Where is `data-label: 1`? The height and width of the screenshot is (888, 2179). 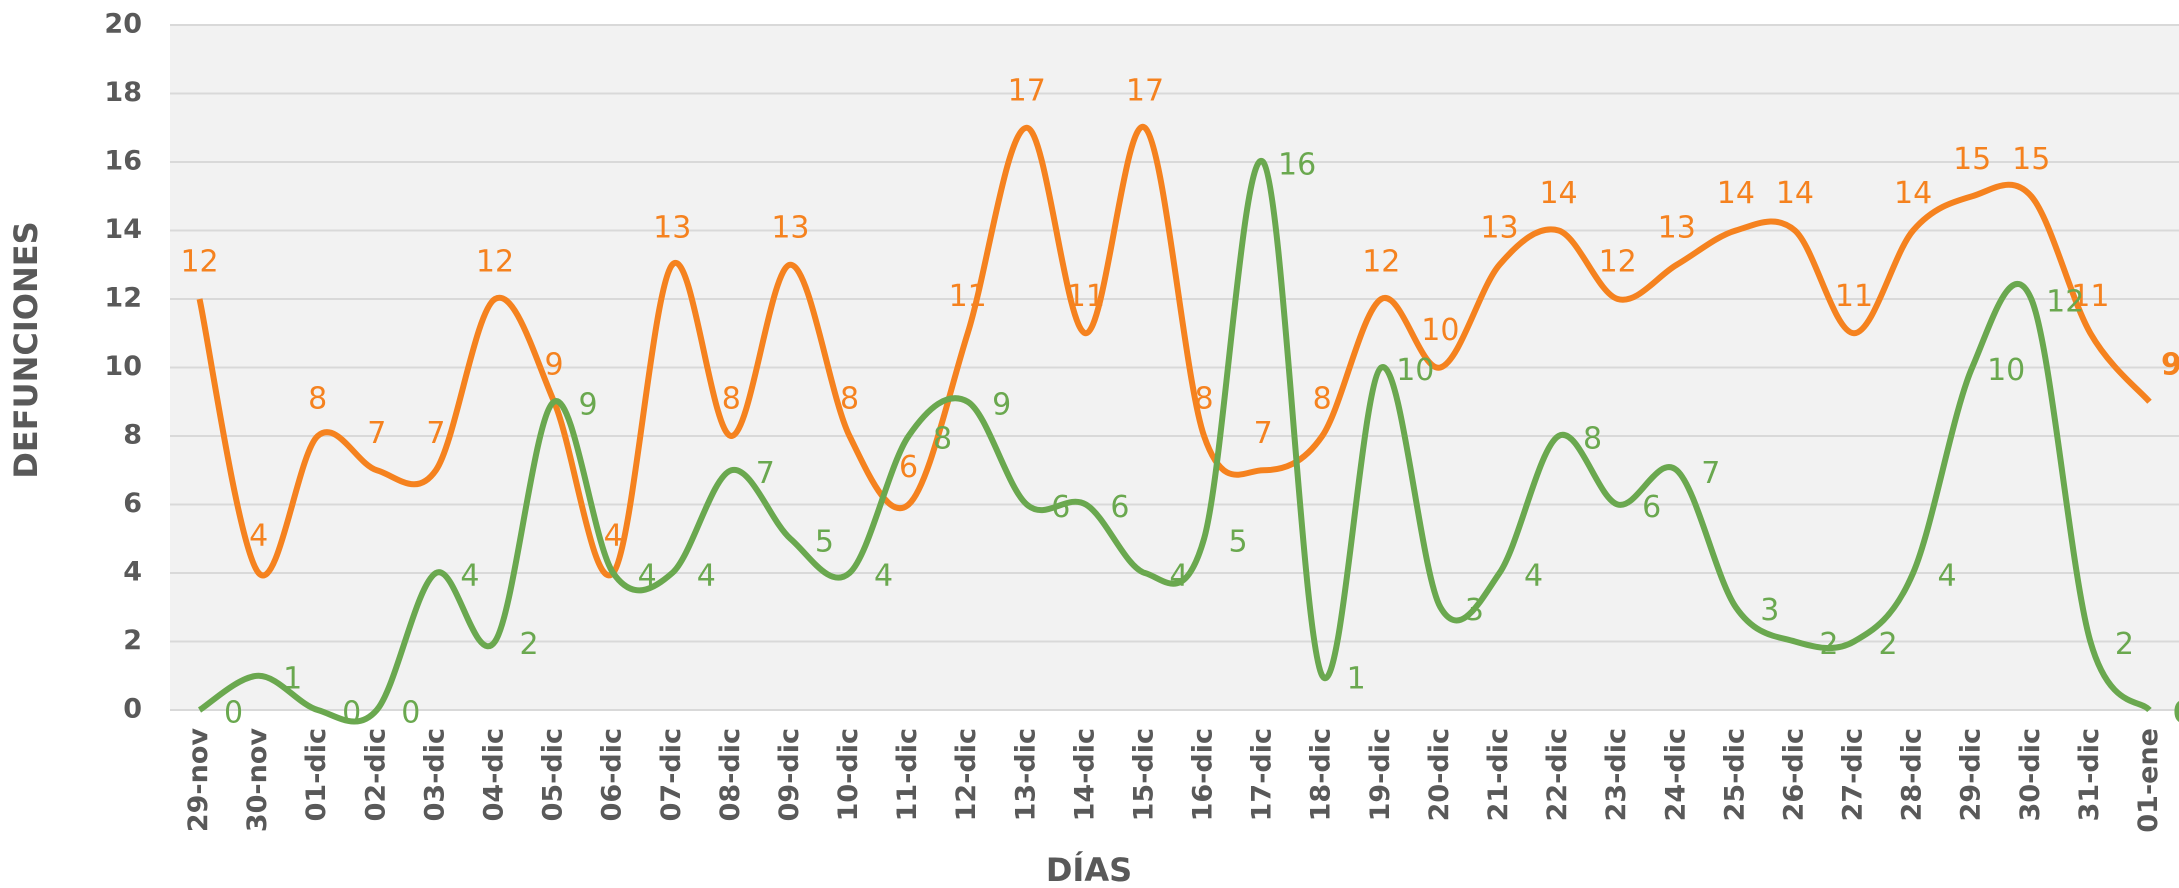
data-label: 1 is located at coordinates (1356, 678).